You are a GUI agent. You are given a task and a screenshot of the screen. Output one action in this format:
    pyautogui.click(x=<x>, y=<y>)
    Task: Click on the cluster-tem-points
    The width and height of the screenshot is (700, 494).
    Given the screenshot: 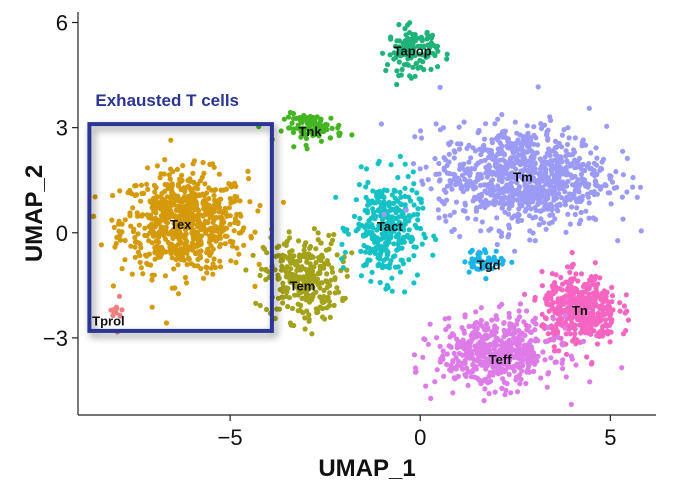 What is the action you would take?
    pyautogui.click(x=299, y=281)
    